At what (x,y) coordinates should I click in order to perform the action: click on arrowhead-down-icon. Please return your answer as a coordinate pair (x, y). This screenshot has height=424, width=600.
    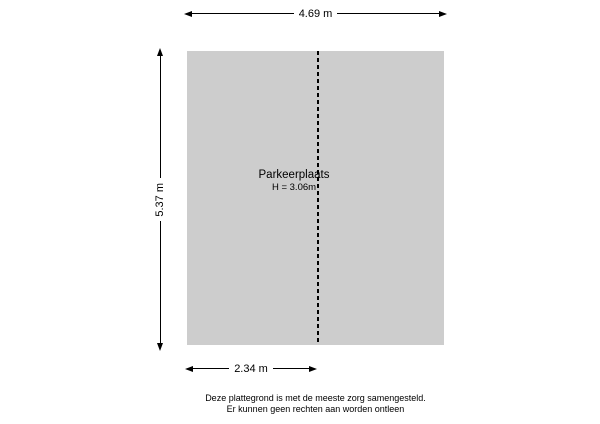
    Looking at the image, I should click on (160, 347).